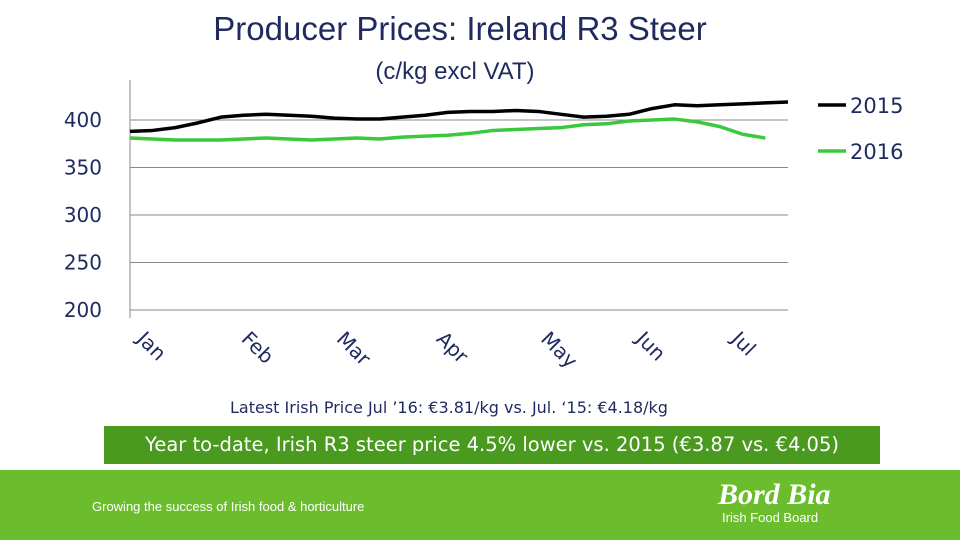 The width and height of the screenshot is (960, 540). What do you see at coordinates (774, 494) in the screenshot?
I see `logo-name: Bord Bia` at bounding box center [774, 494].